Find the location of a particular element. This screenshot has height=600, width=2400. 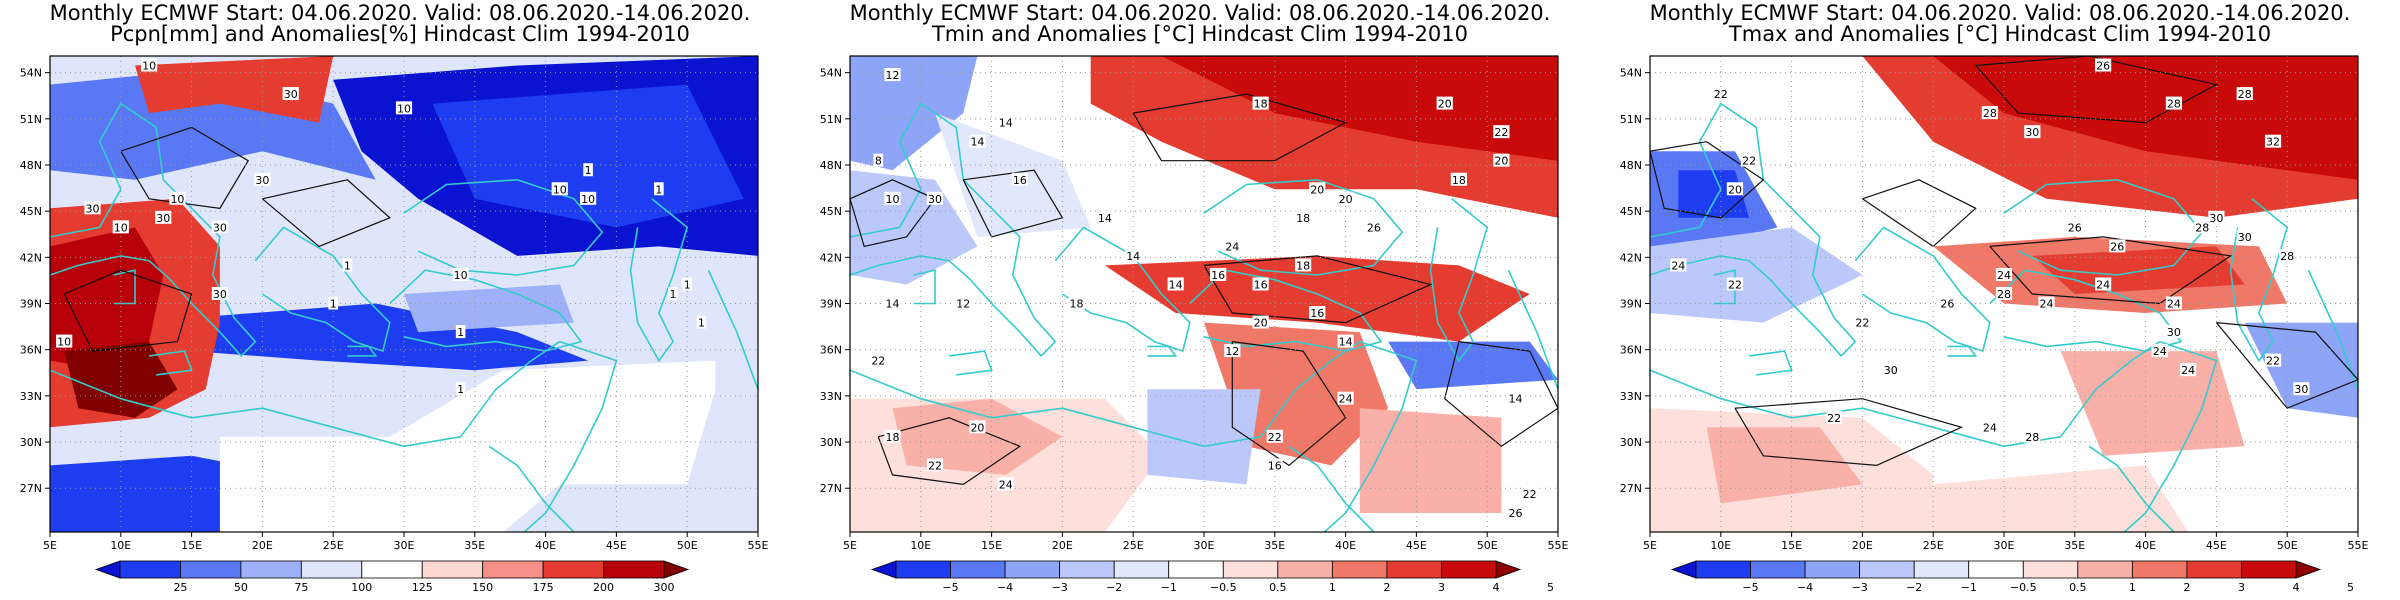

colorbar-tick-label: 3 is located at coordinates (1441, 587).